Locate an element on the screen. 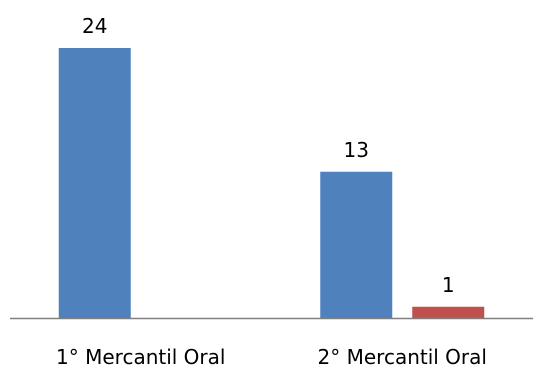  category-label-2: 2° Mercantil Oral is located at coordinates (402, 357).